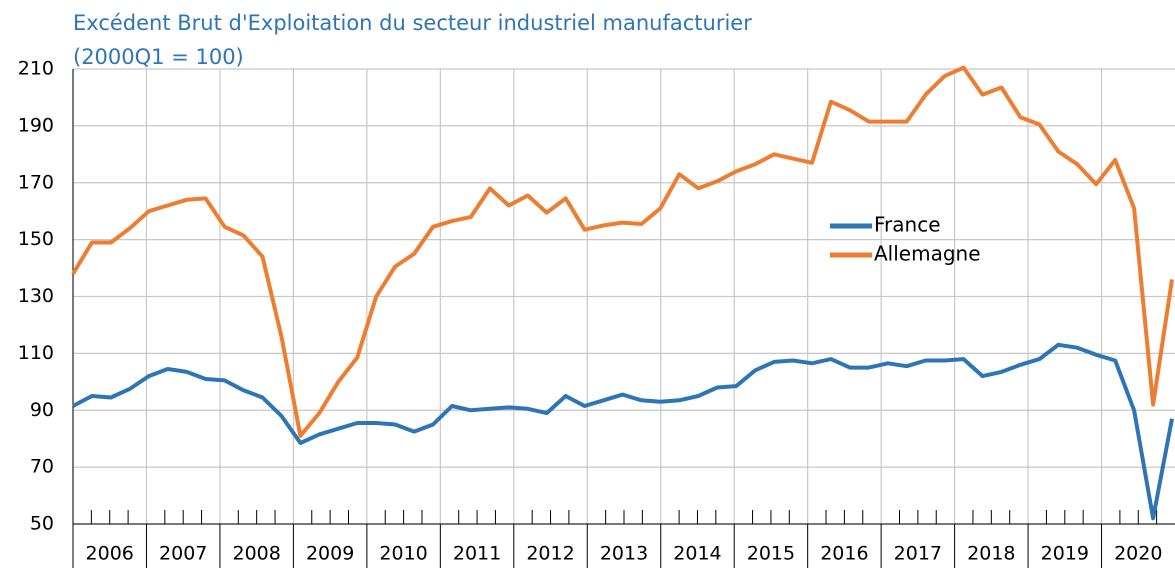  What do you see at coordinates (36, 125) in the screenshot?
I see `y-tick-label: 190` at bounding box center [36, 125].